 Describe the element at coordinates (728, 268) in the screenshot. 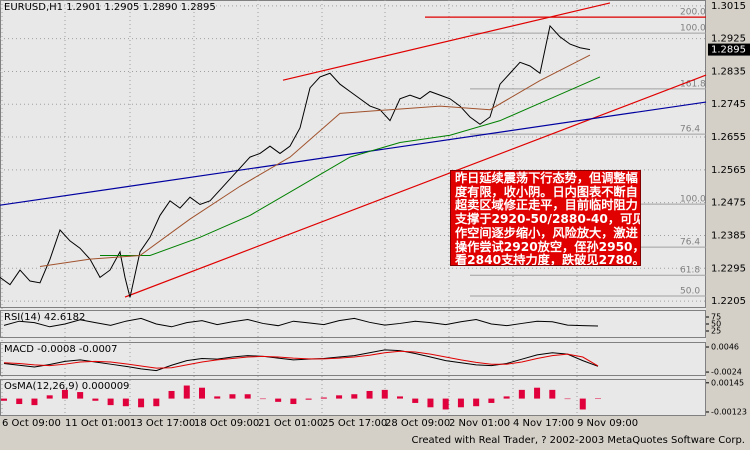

I see `y-tick-label: 1.2295` at that location.